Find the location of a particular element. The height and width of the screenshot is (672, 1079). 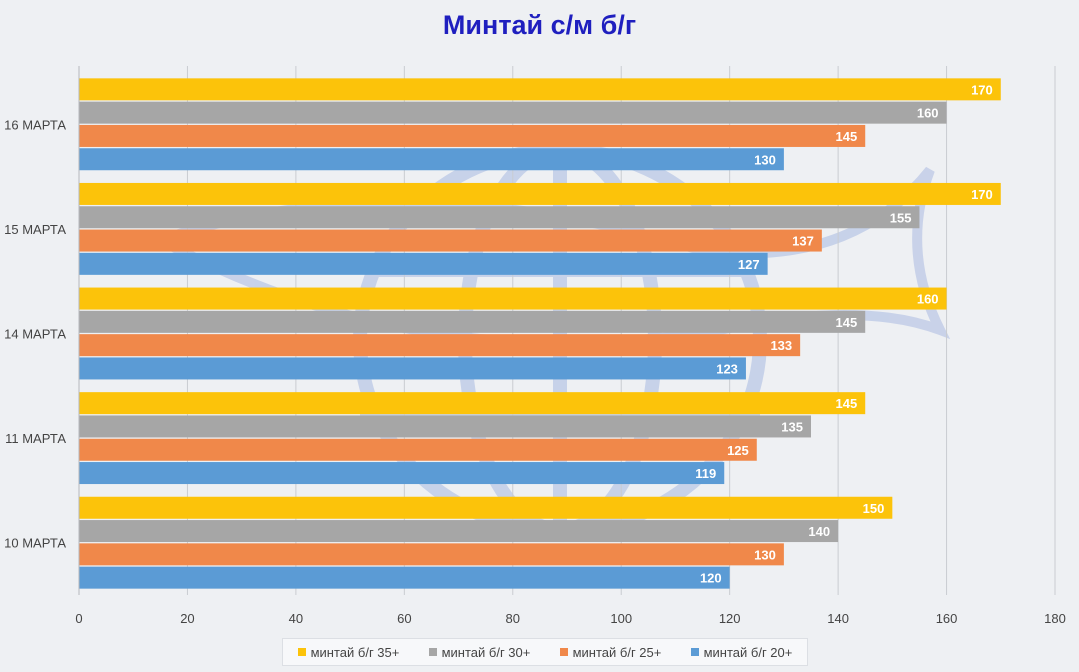

legend-label: минтай б/г 30+ is located at coordinates (486, 652).